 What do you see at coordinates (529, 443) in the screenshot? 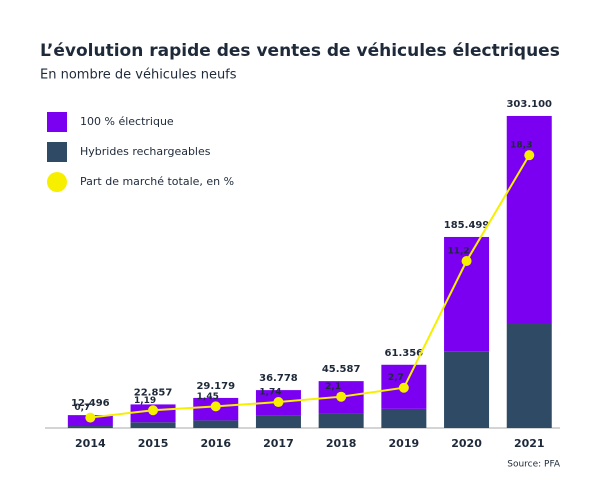
I see `x-tick-label: 2021` at bounding box center [529, 443].